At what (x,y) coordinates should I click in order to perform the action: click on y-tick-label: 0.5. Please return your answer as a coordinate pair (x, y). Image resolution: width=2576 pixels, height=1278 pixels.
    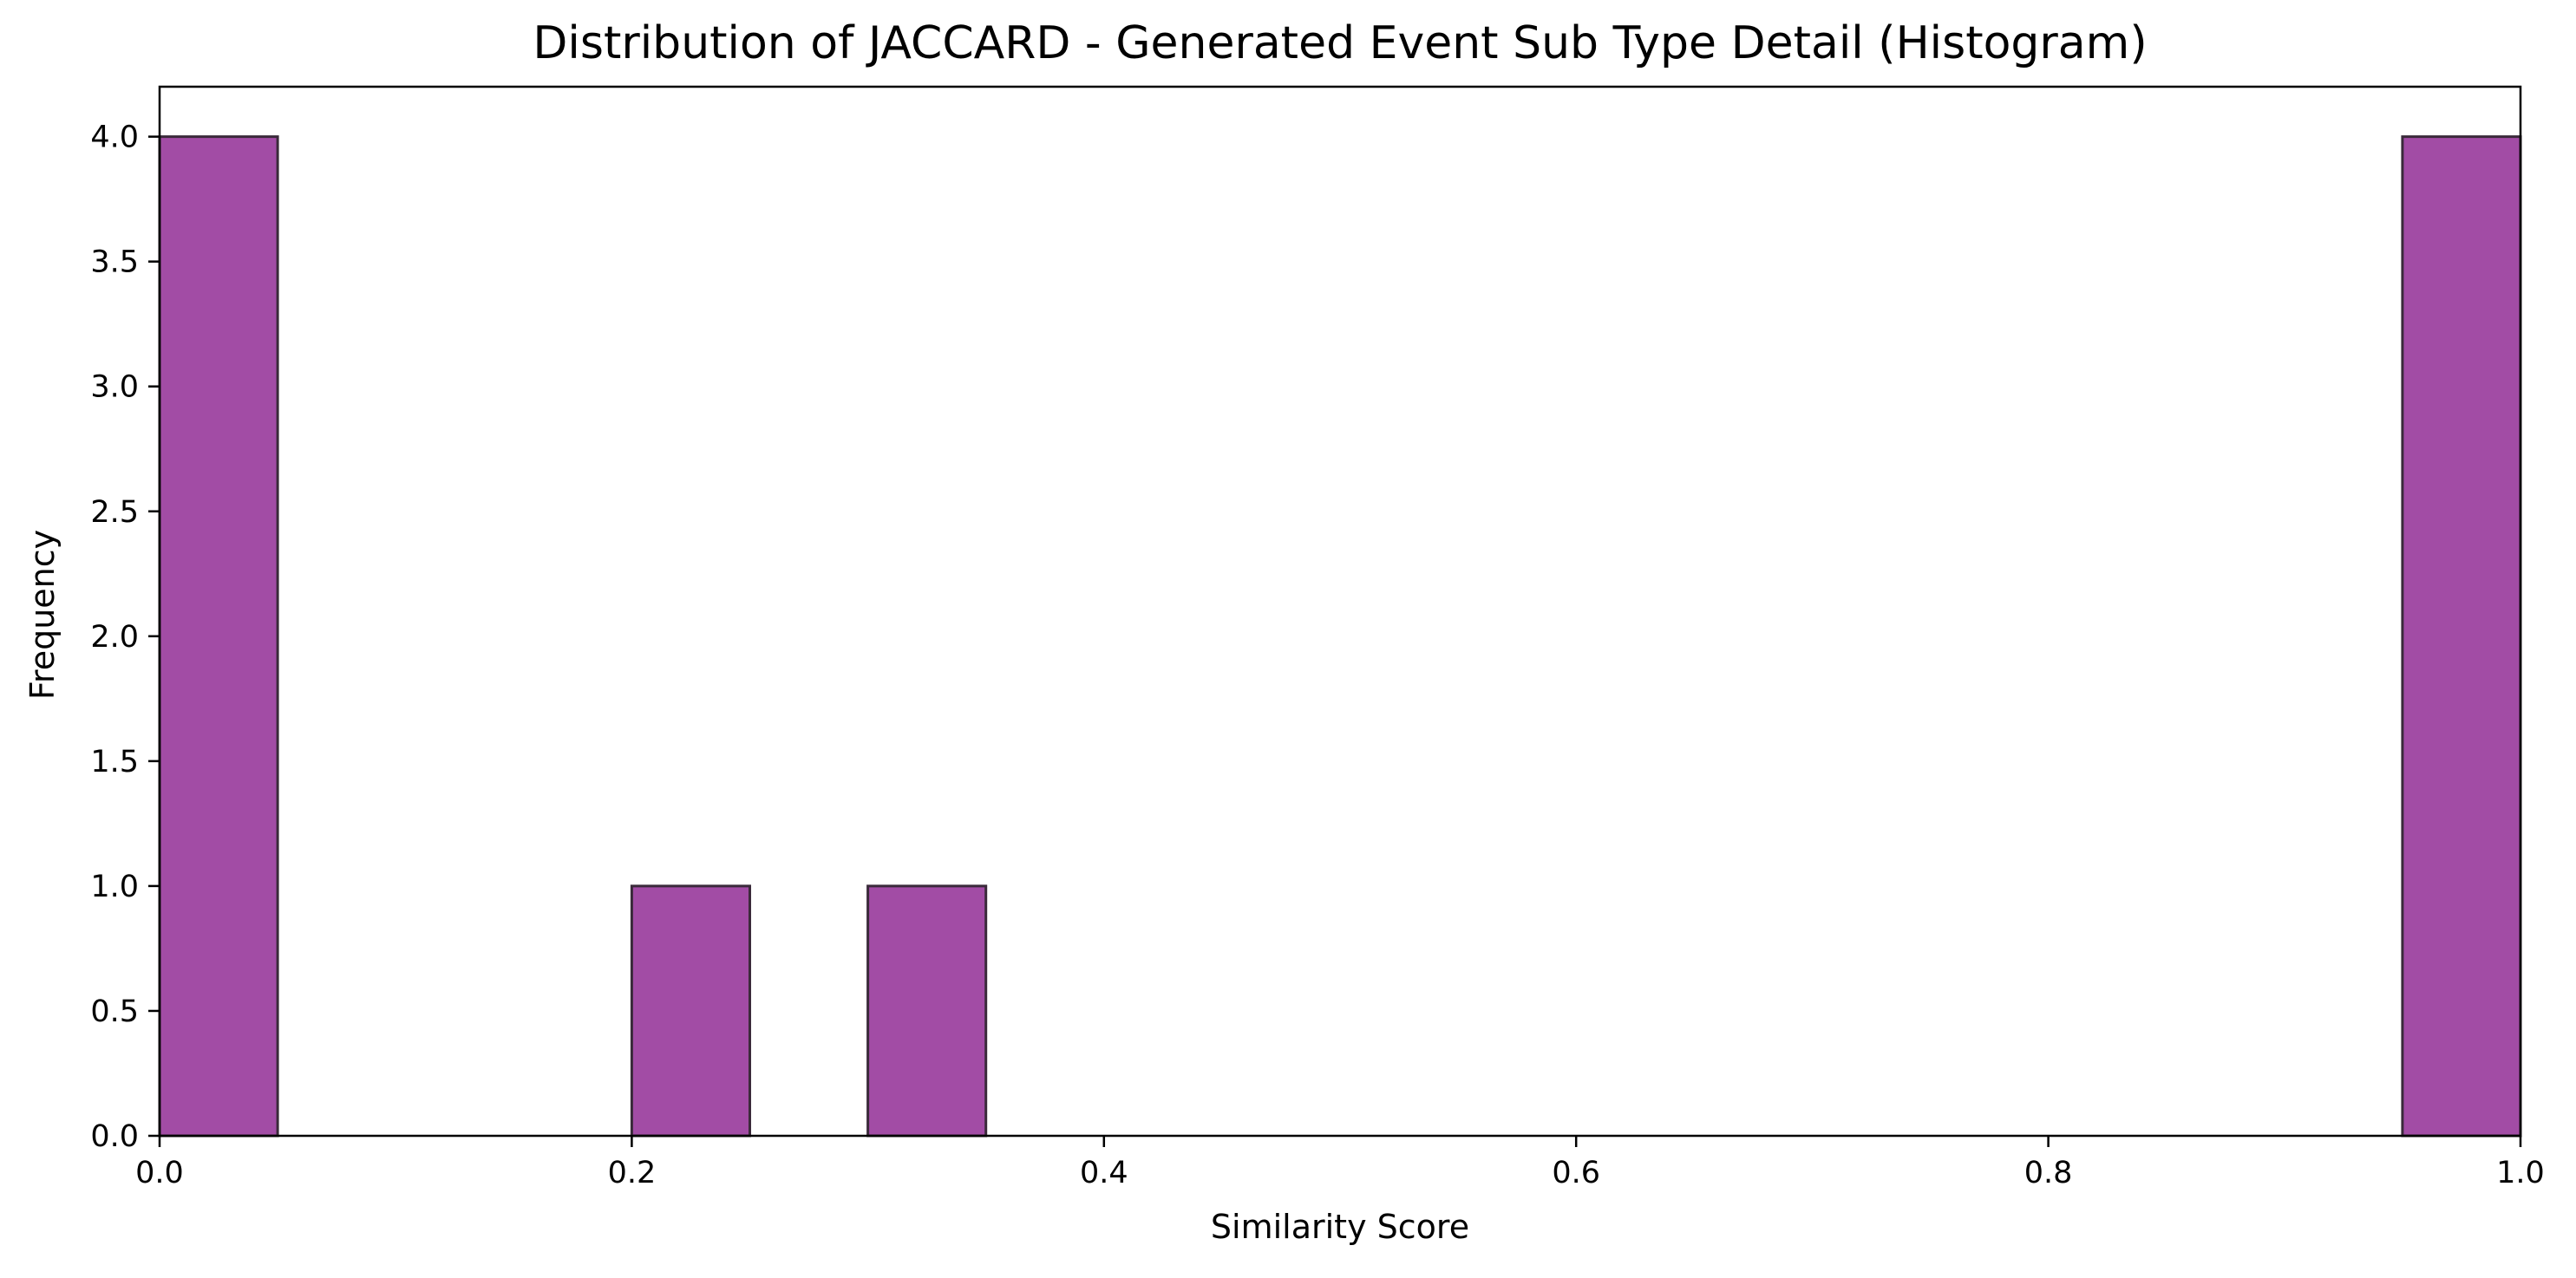
    Looking at the image, I should click on (114, 1012).